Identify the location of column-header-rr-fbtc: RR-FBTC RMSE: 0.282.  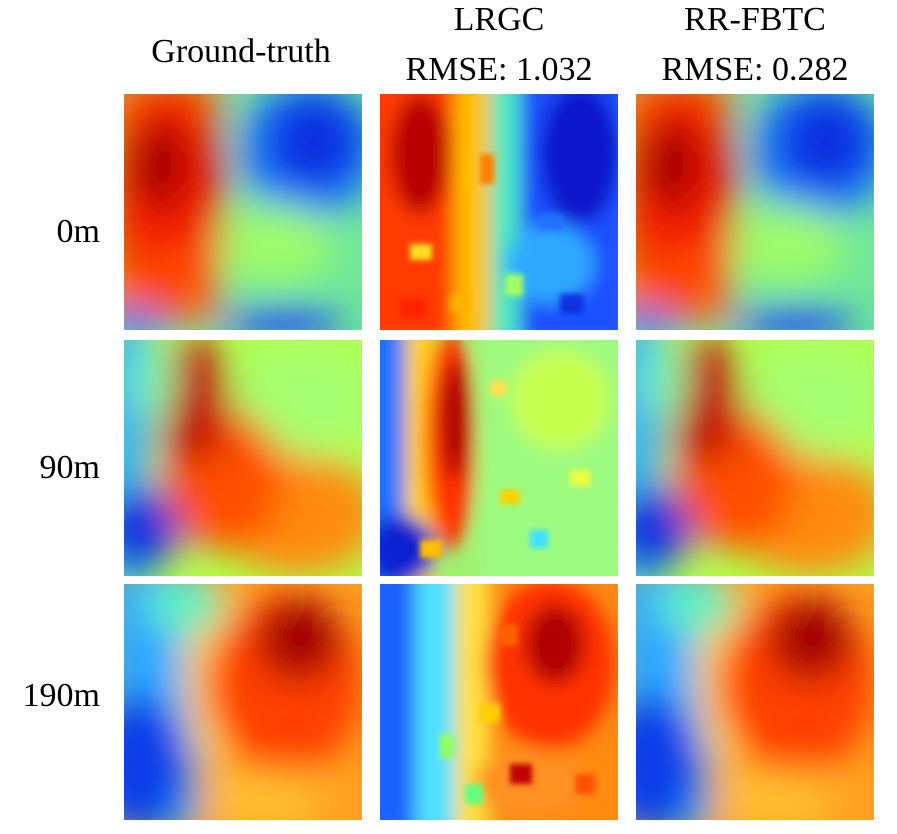
(755, 45).